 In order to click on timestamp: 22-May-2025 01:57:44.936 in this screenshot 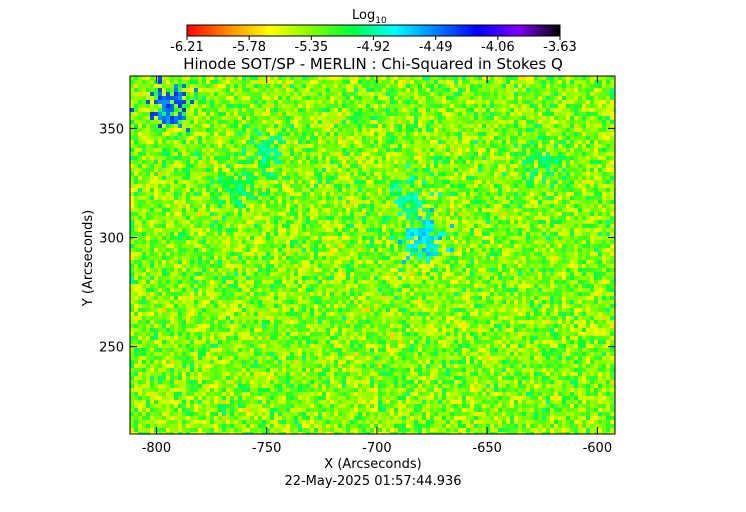, I will do `click(372, 481)`.